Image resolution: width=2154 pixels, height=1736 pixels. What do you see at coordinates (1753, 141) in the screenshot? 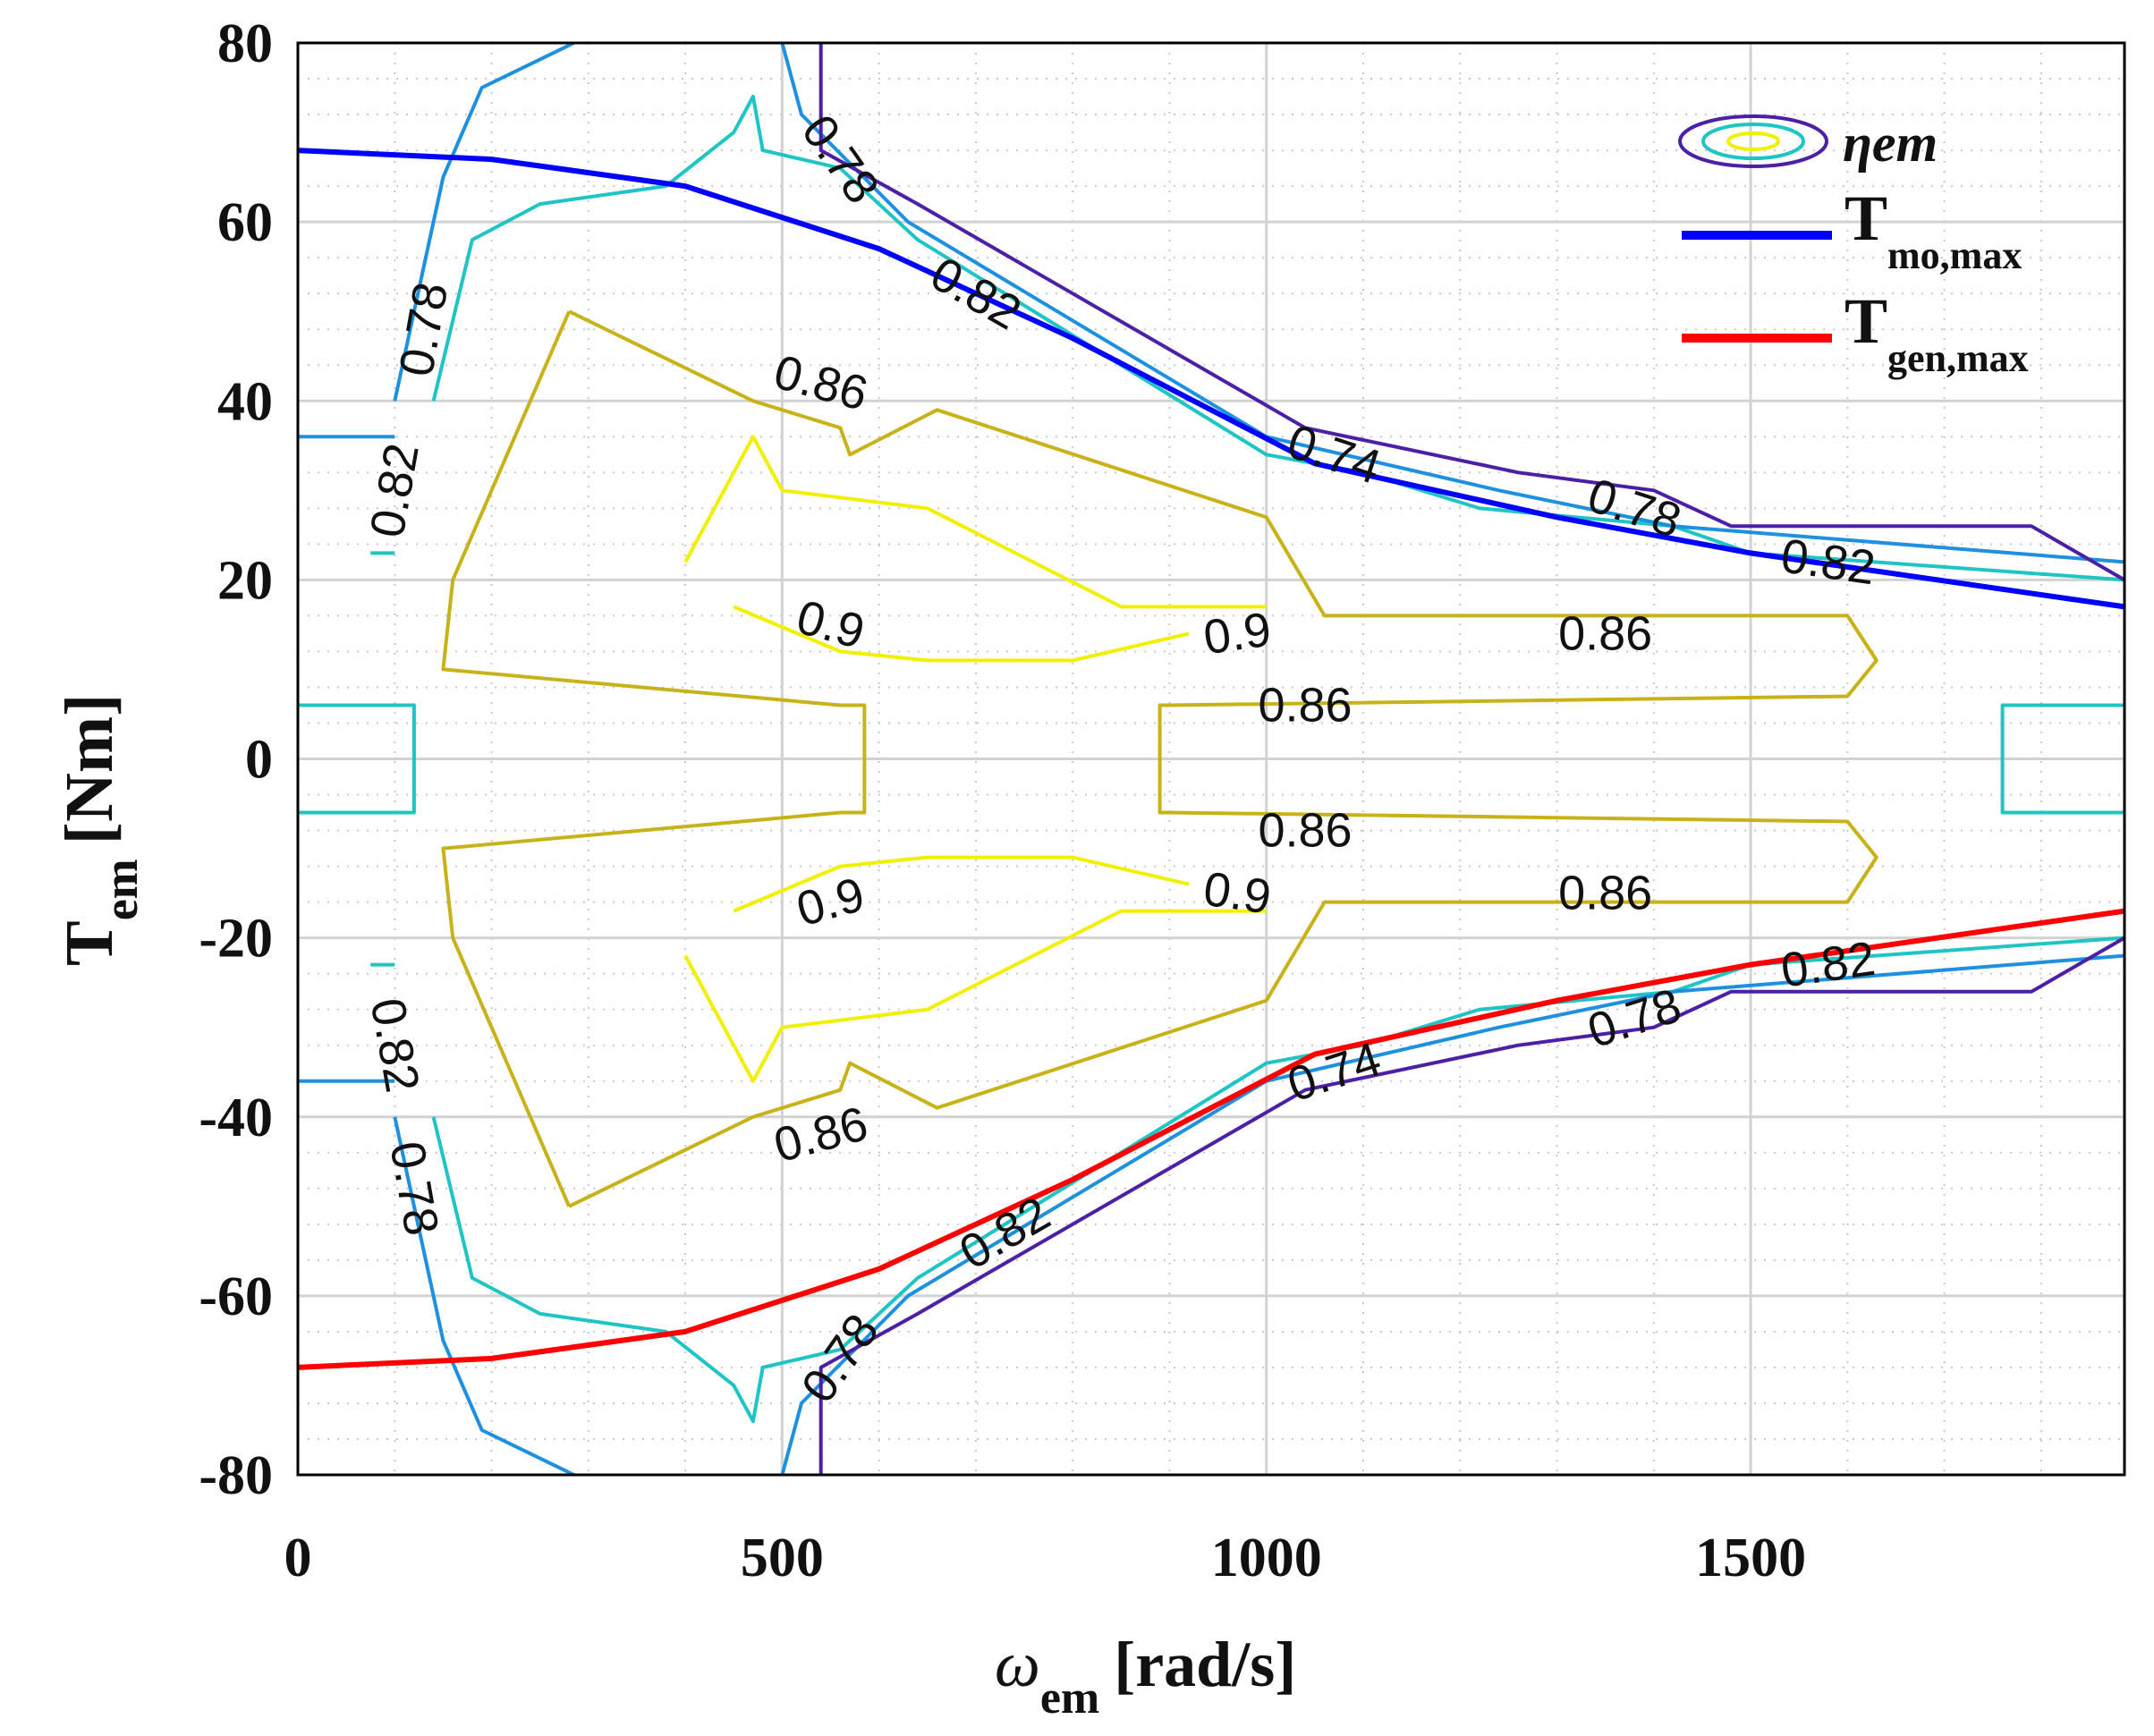
I see `legend-contour-icon` at bounding box center [1753, 141].